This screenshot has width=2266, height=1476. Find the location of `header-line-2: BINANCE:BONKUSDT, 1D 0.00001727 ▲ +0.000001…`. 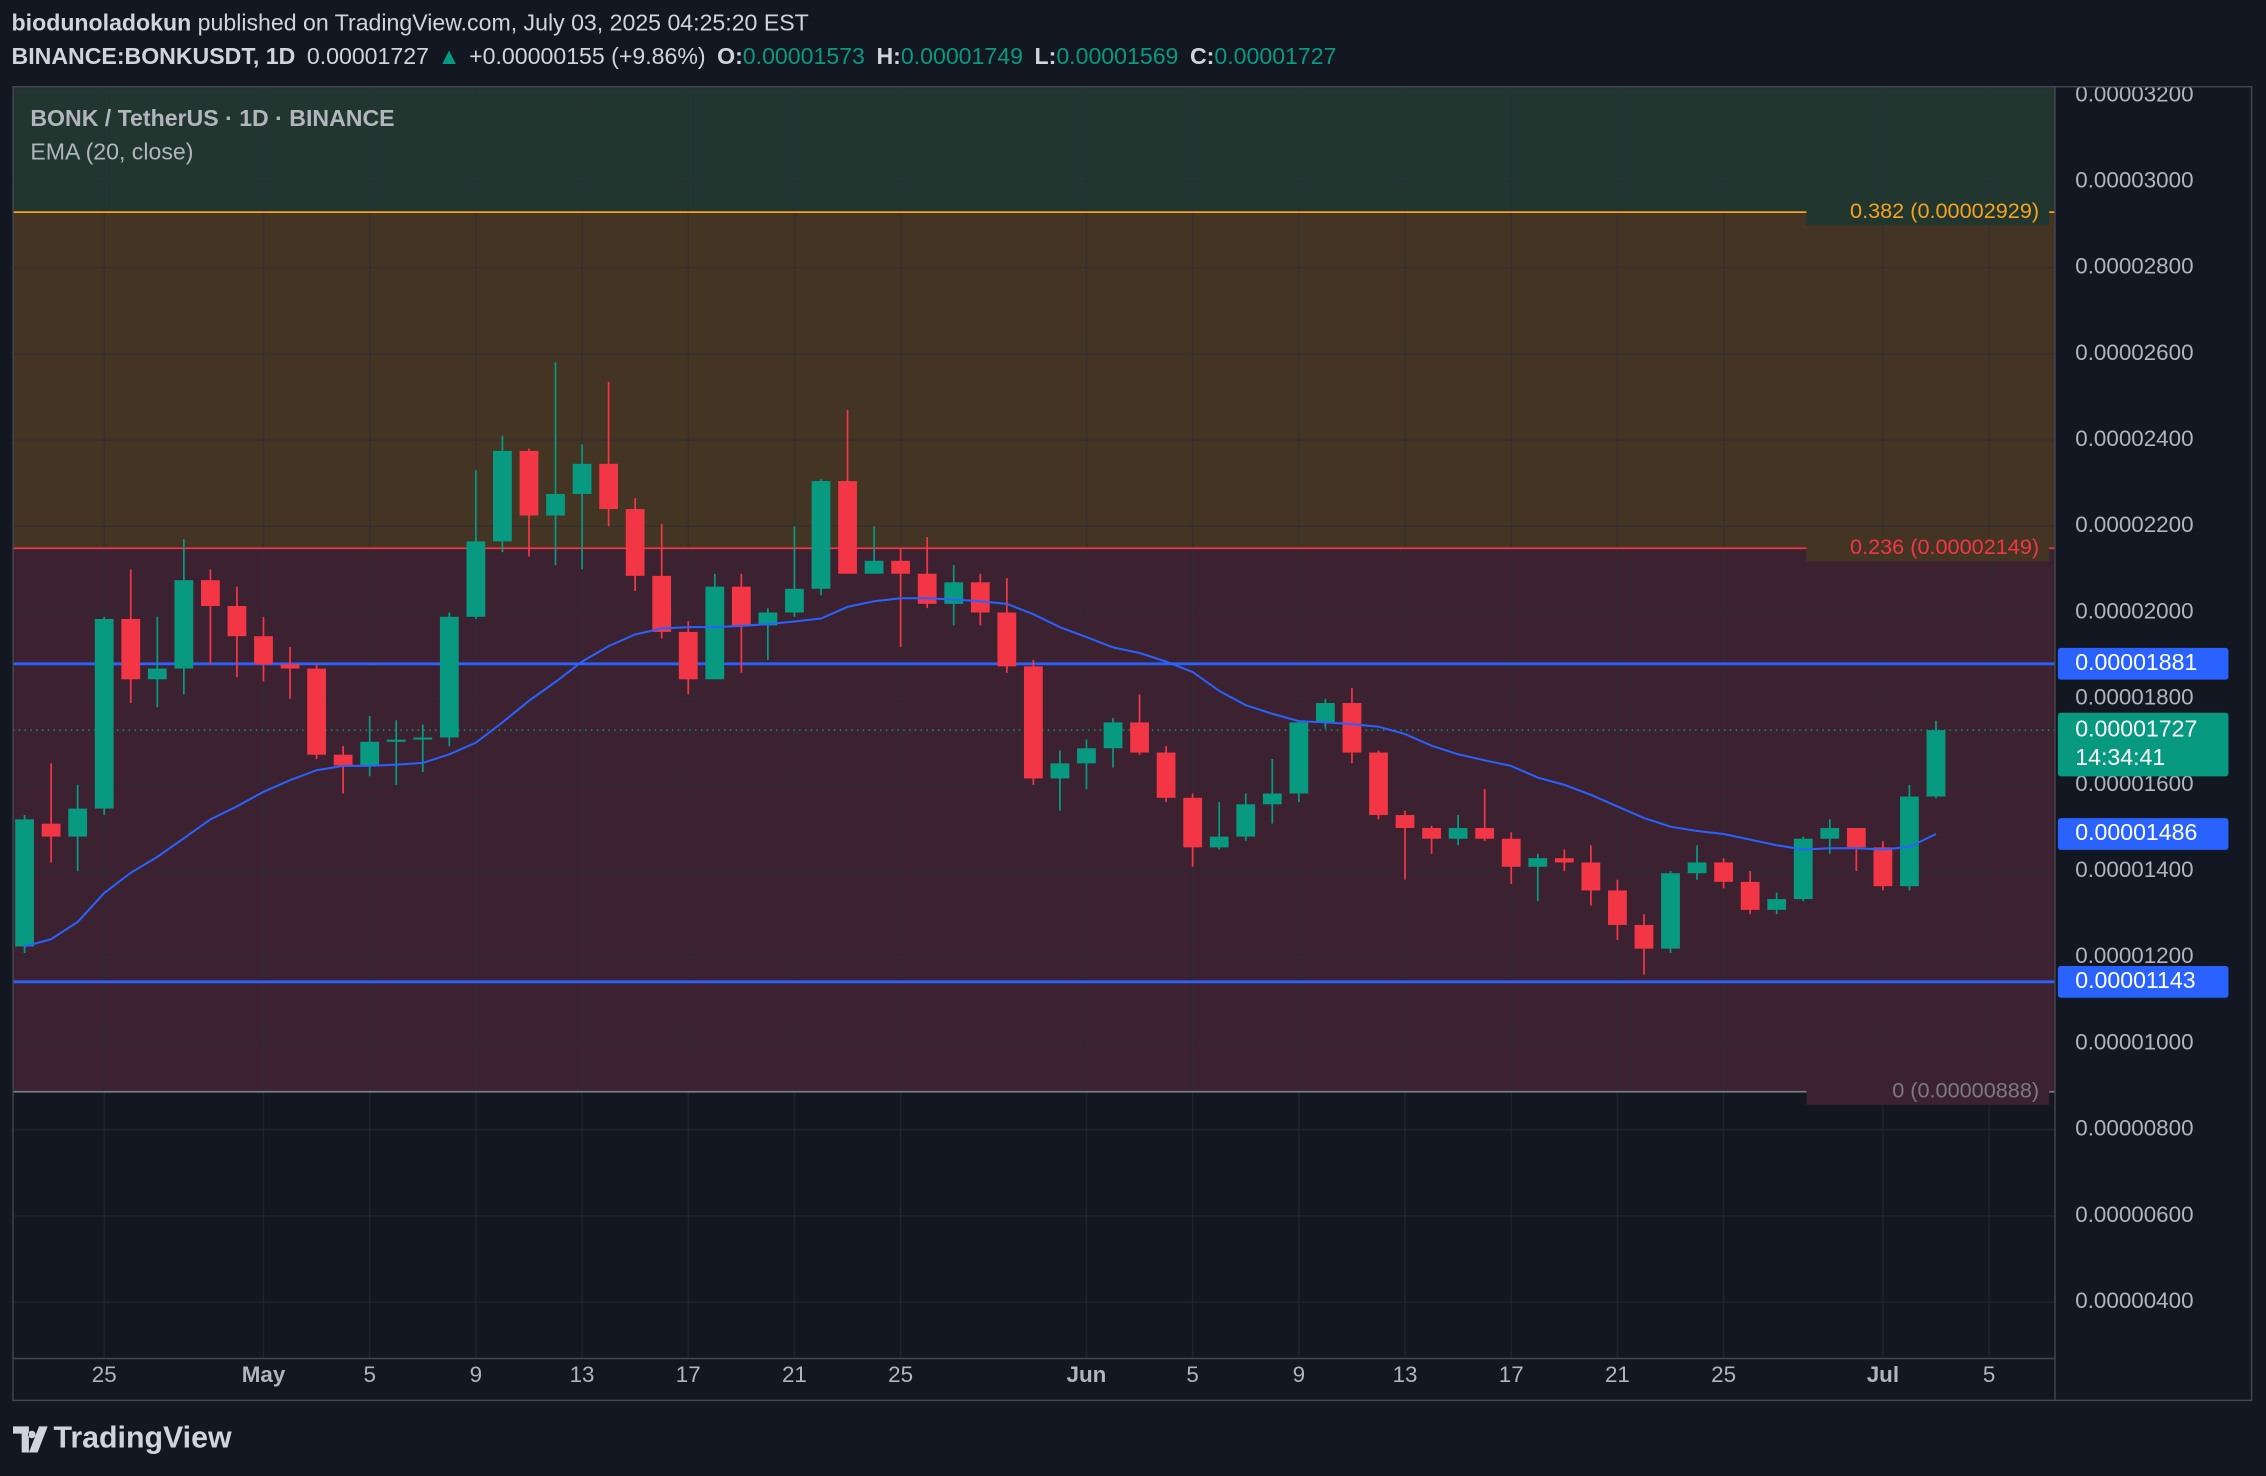

header-line-2: BINANCE:BONKUSDT, 1D 0.00001727 ▲ +0.000001… is located at coordinates (674, 56).